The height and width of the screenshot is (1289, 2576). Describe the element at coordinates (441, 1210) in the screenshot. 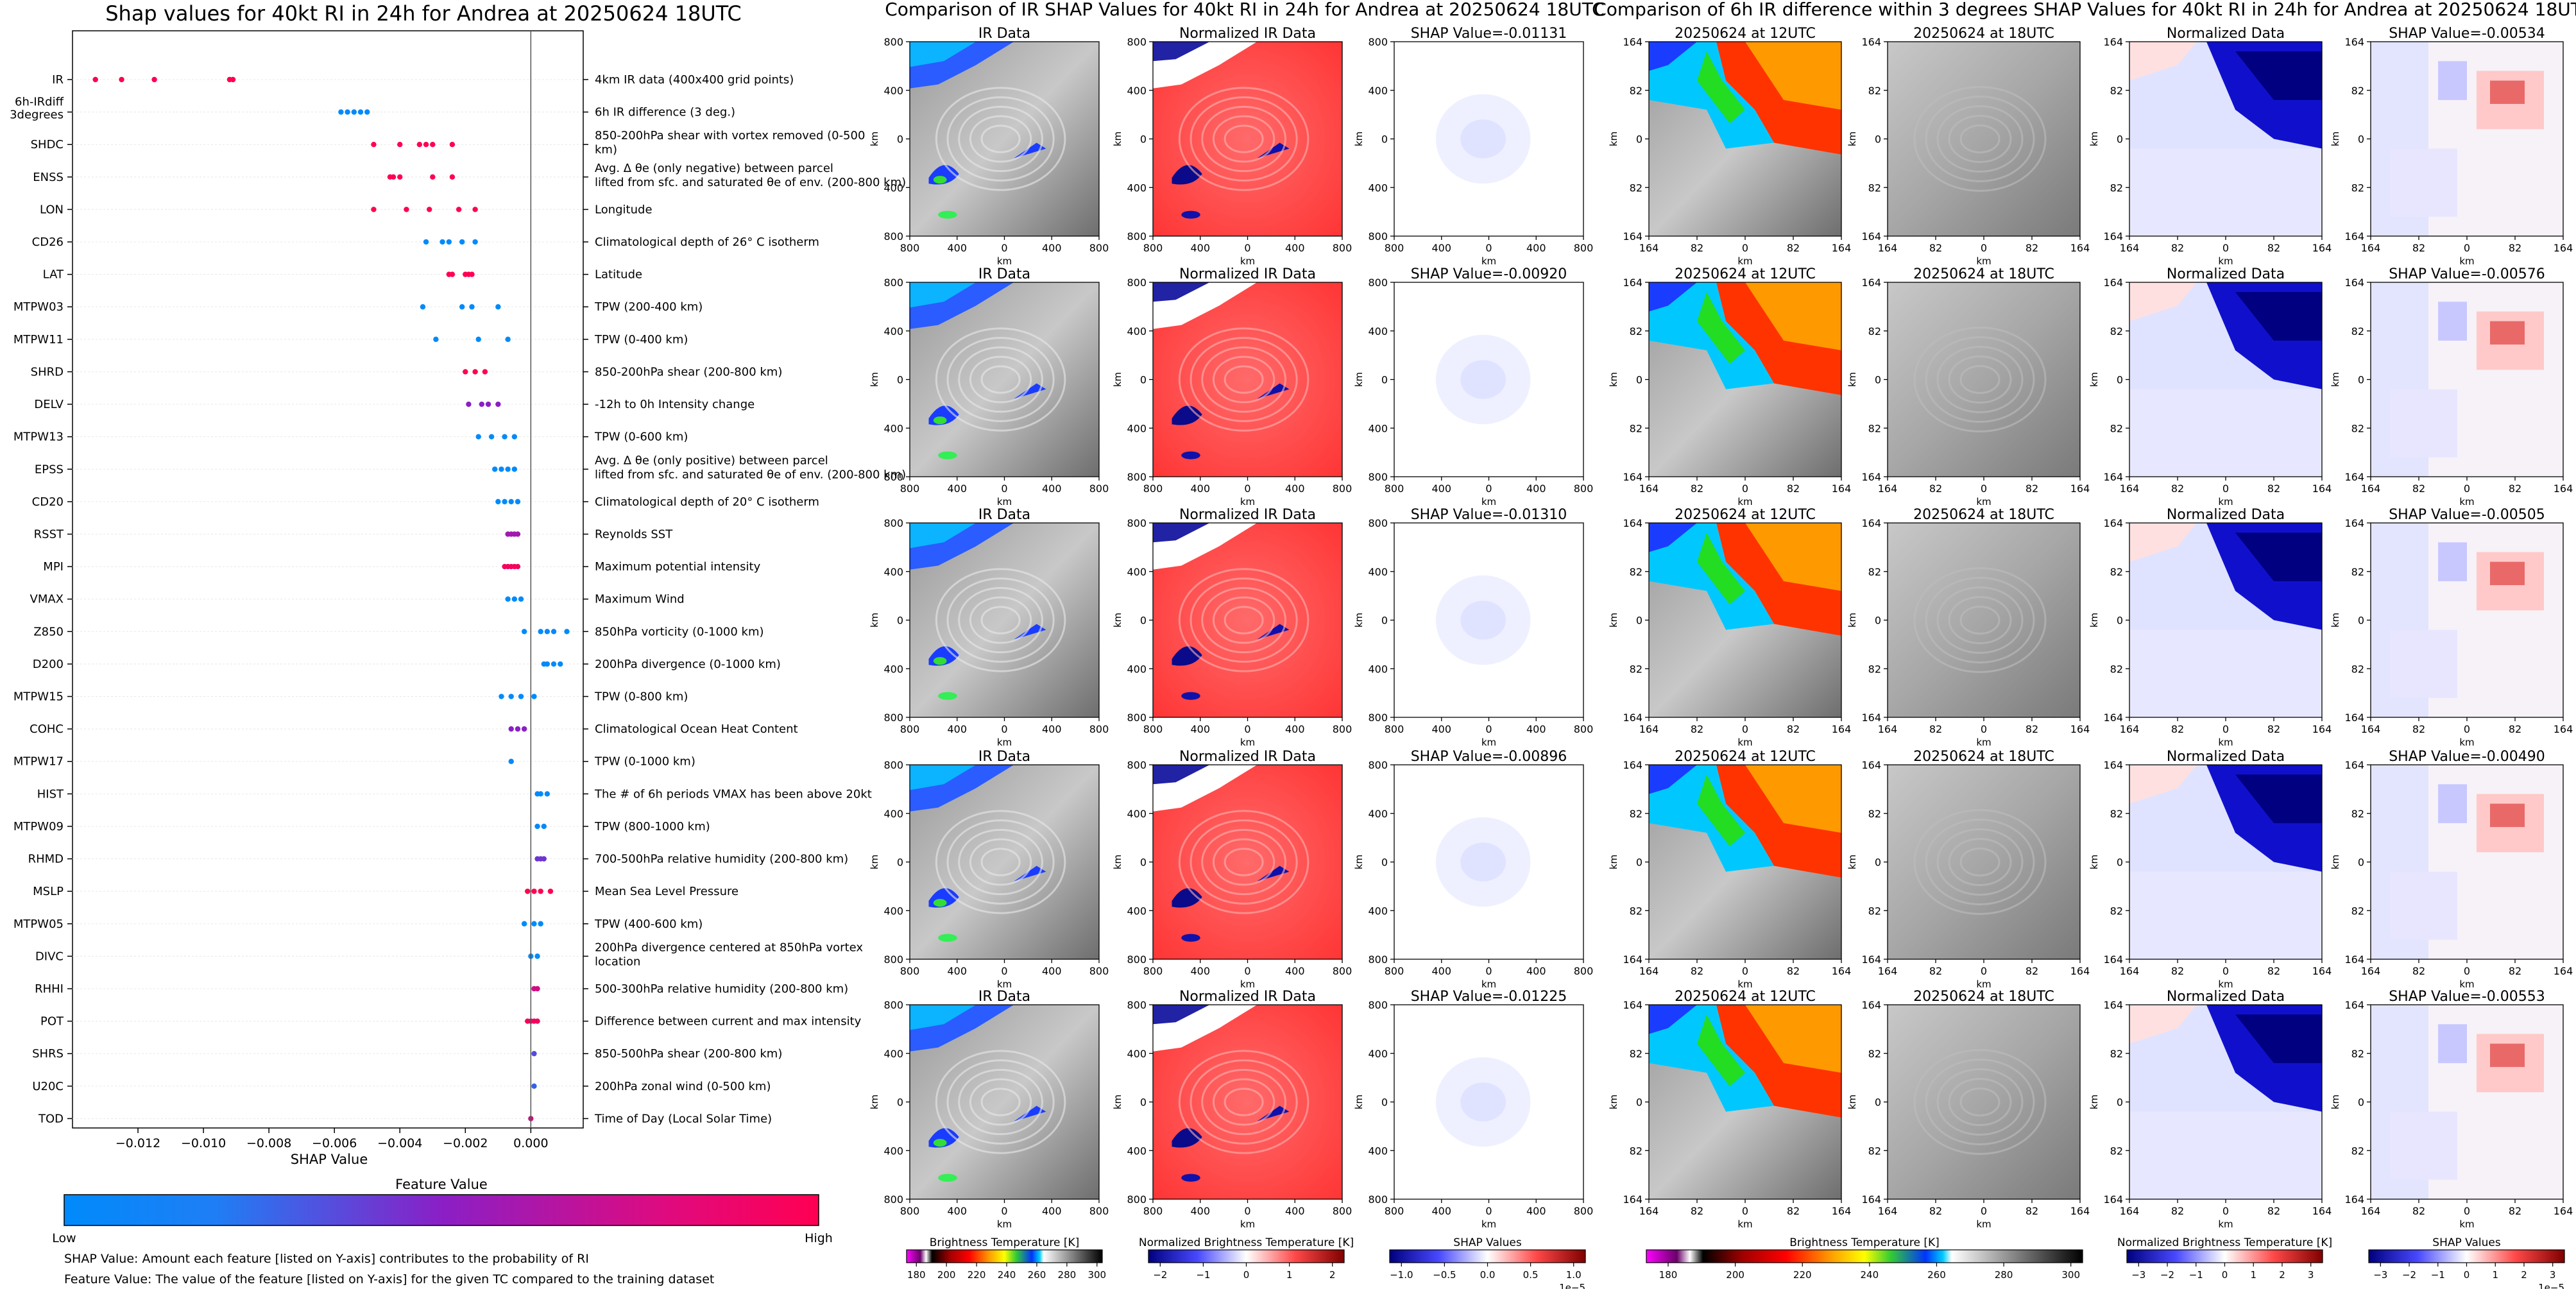

I see `feature-value-colorbar` at that location.